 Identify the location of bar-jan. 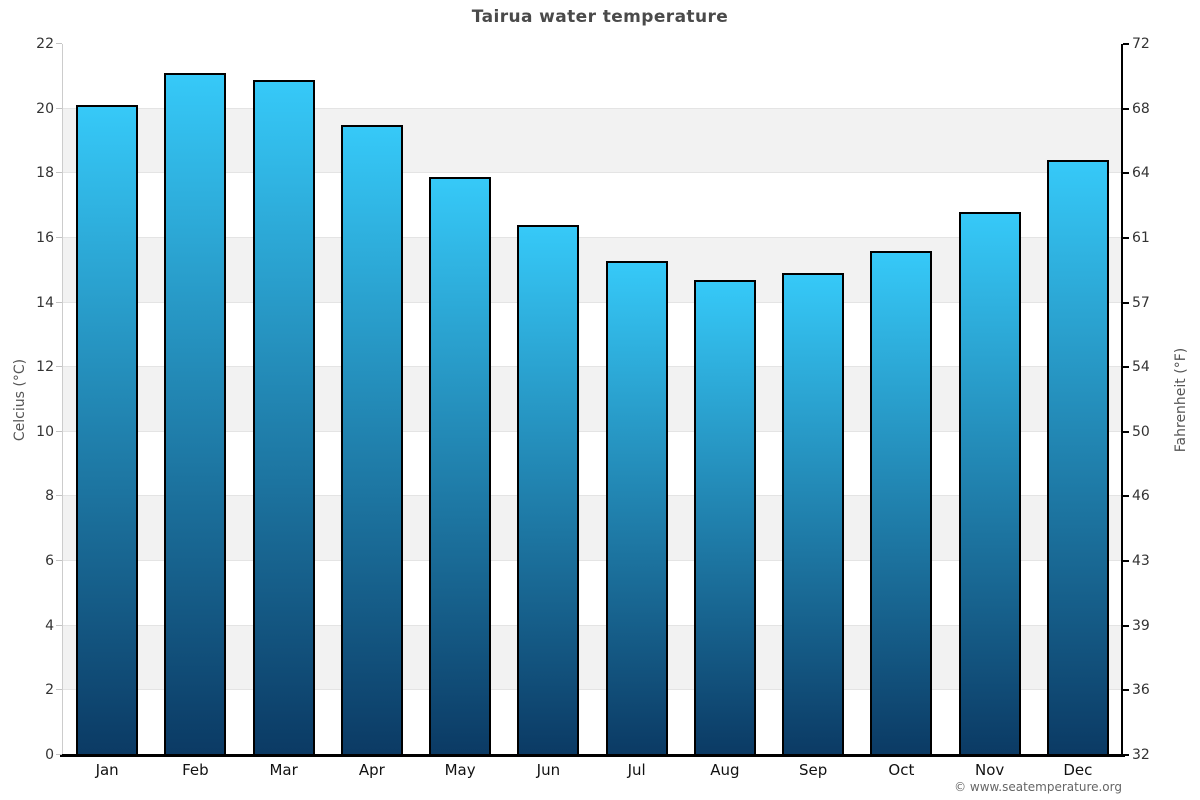
(107, 430).